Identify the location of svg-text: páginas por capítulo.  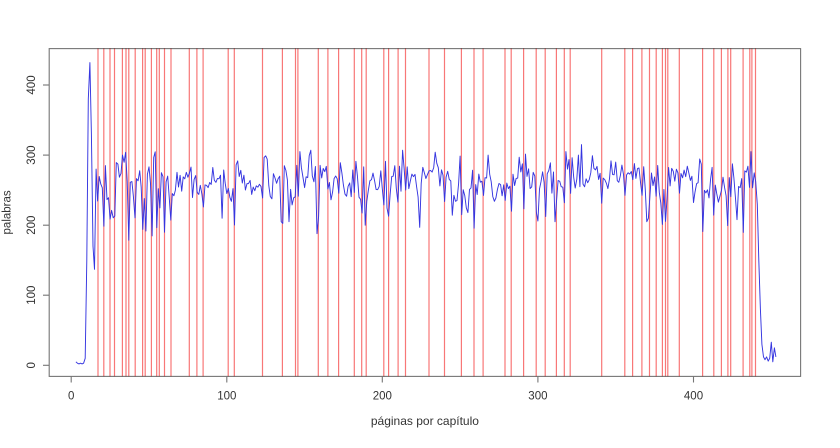
(425, 421).